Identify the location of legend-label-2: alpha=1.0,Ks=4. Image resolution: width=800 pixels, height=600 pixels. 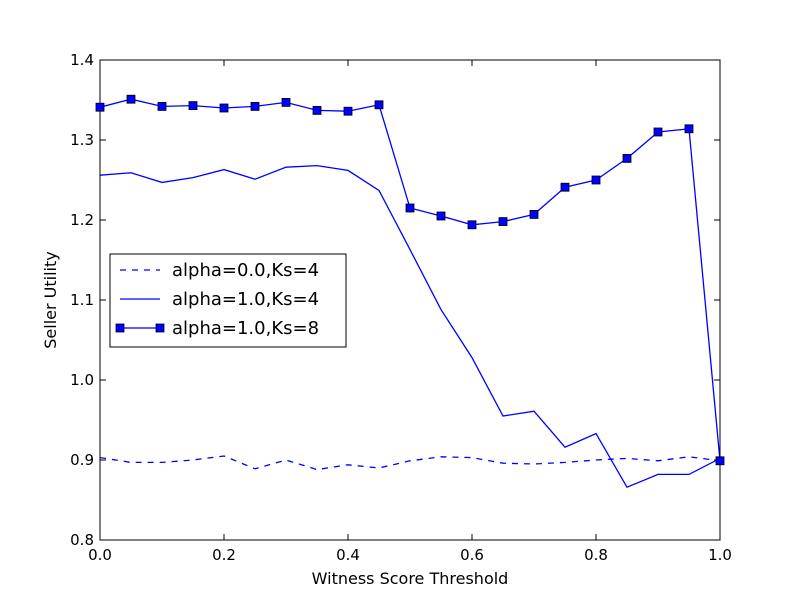
(245, 299).